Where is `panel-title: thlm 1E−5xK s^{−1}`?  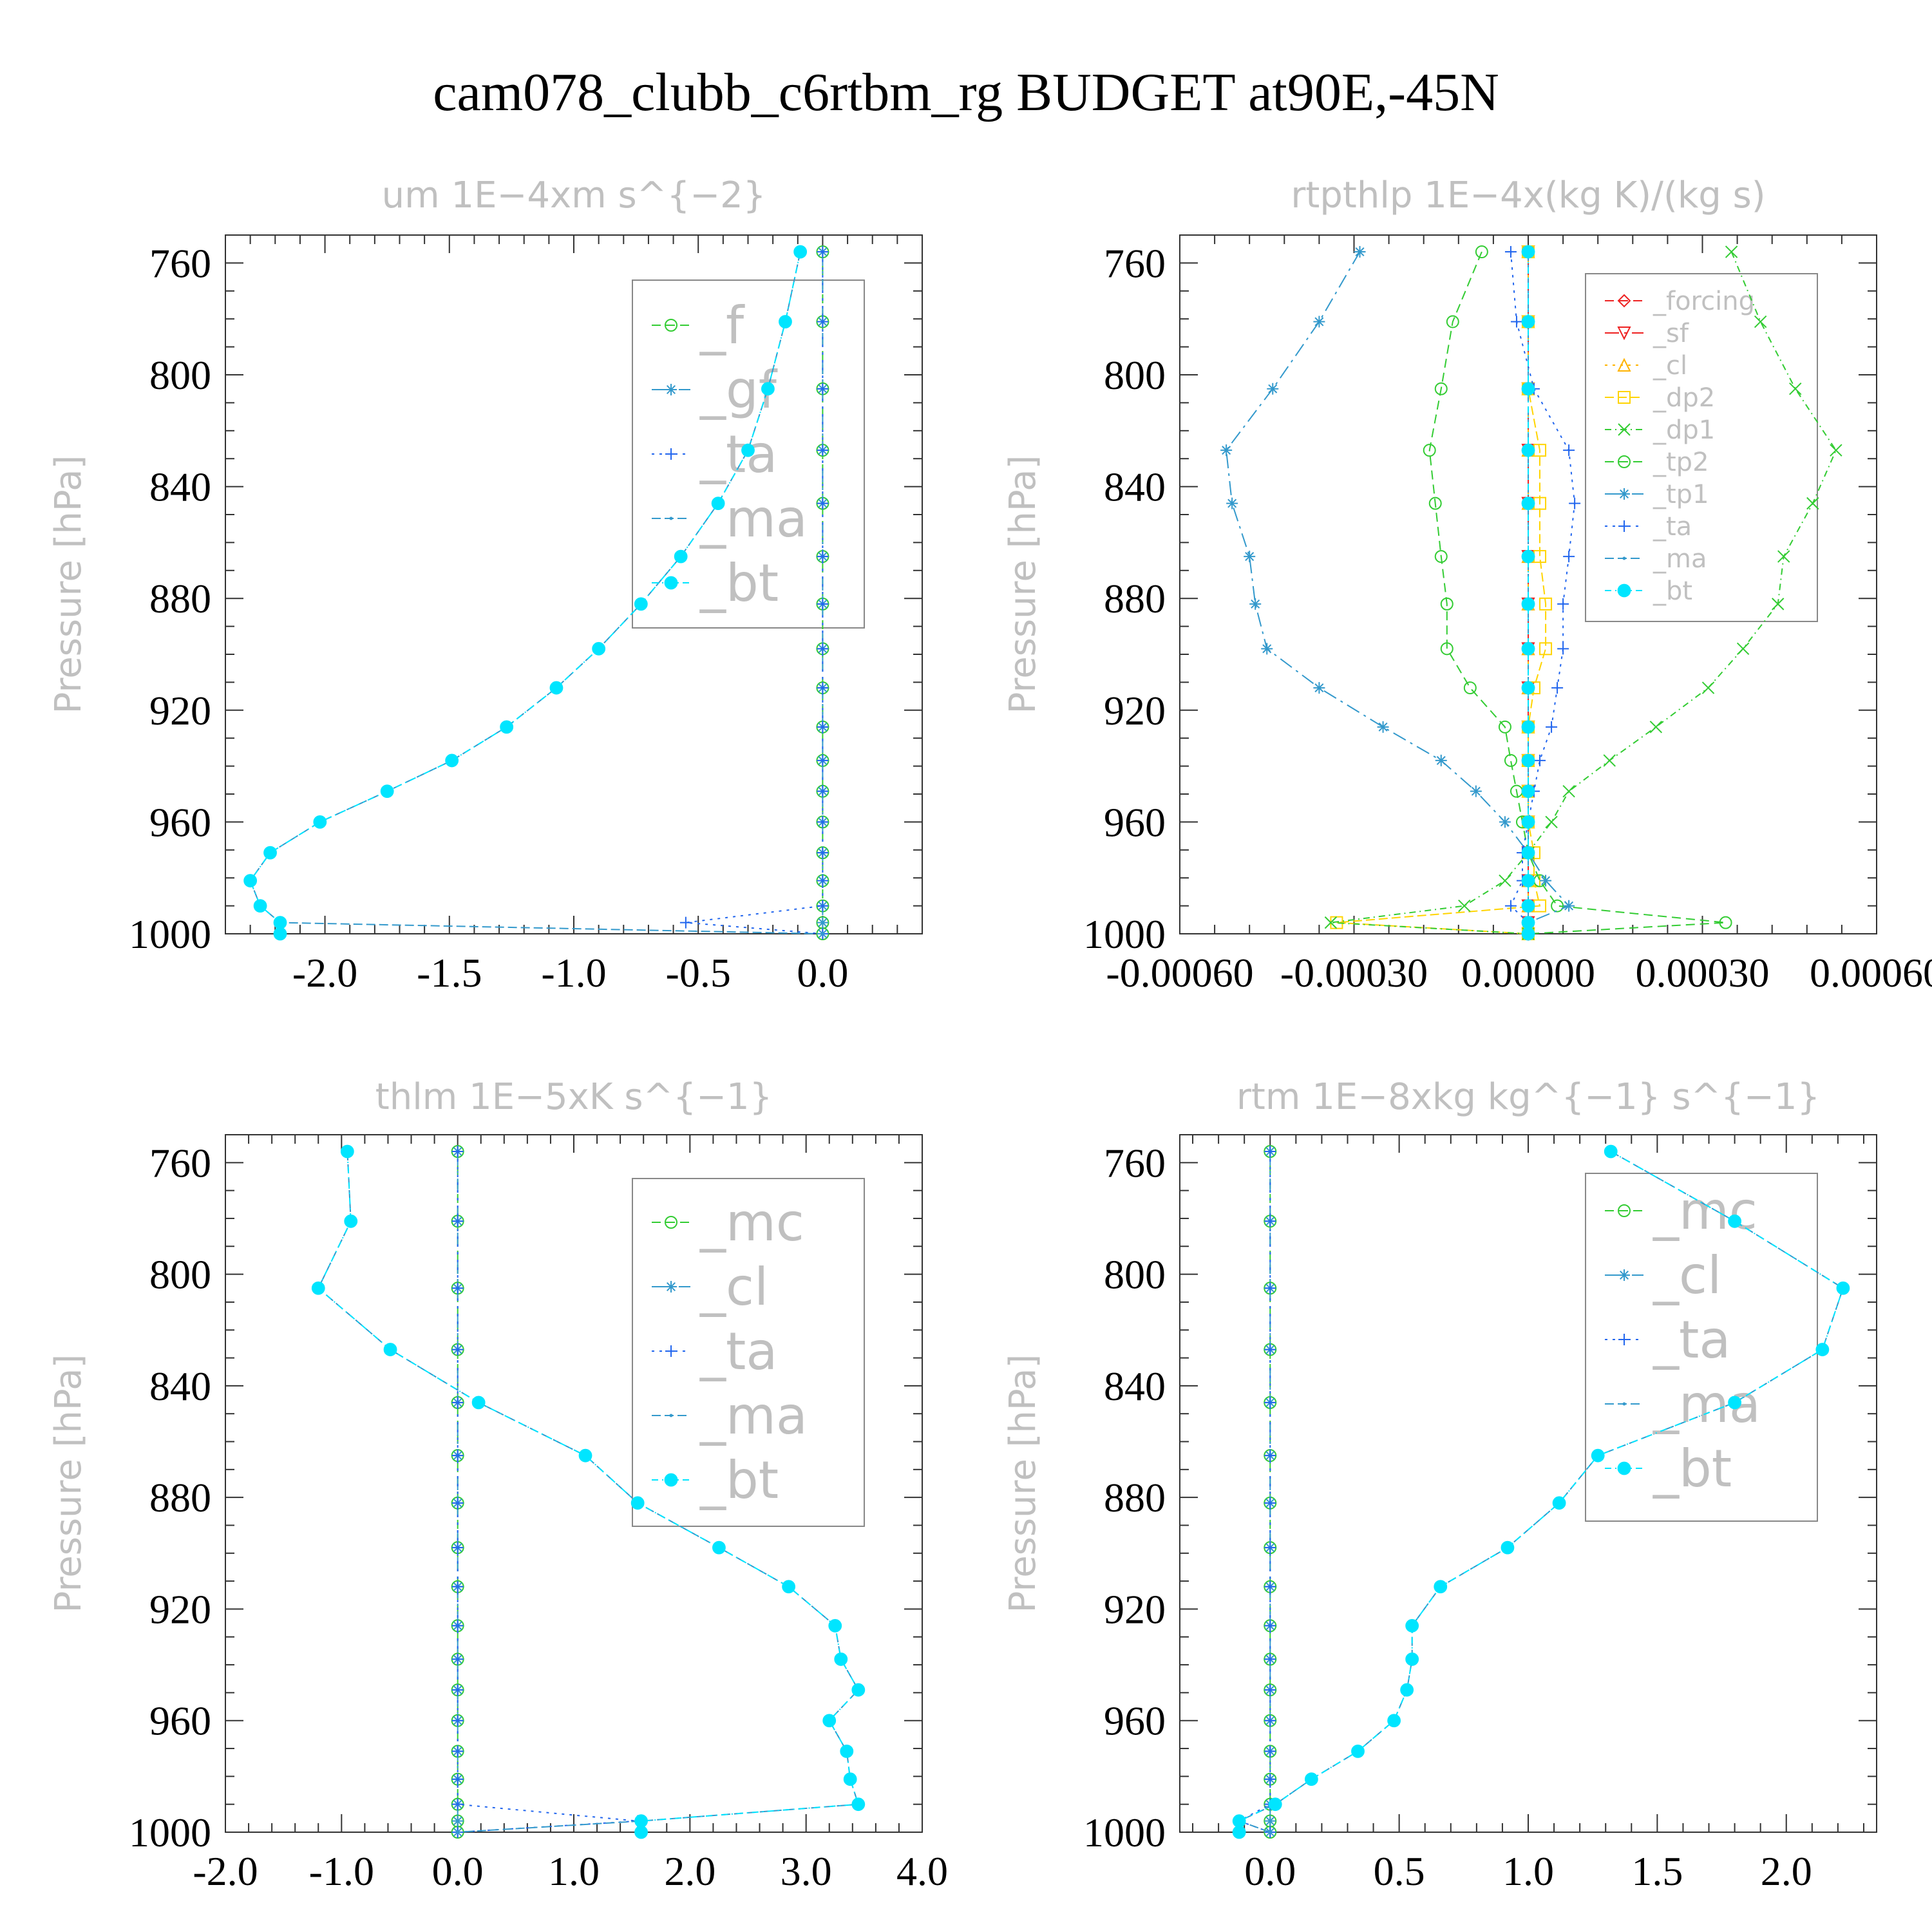
panel-title: thlm 1E−5xK s^{−1} is located at coordinates (574, 1097).